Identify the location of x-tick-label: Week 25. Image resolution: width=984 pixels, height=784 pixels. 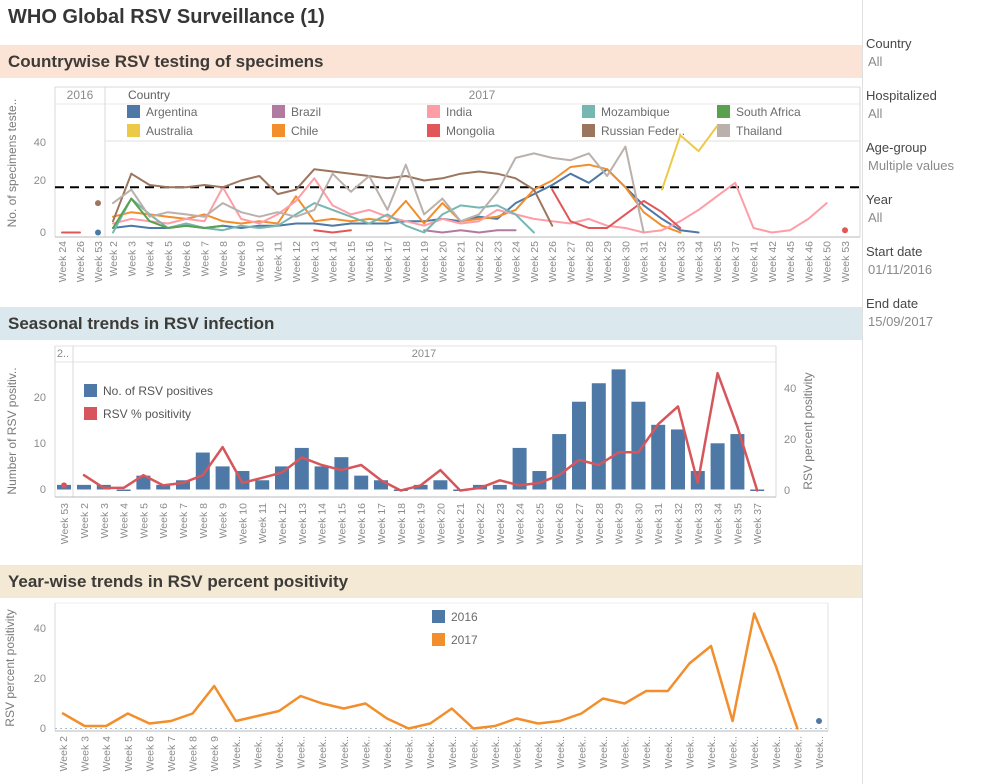
(535, 261).